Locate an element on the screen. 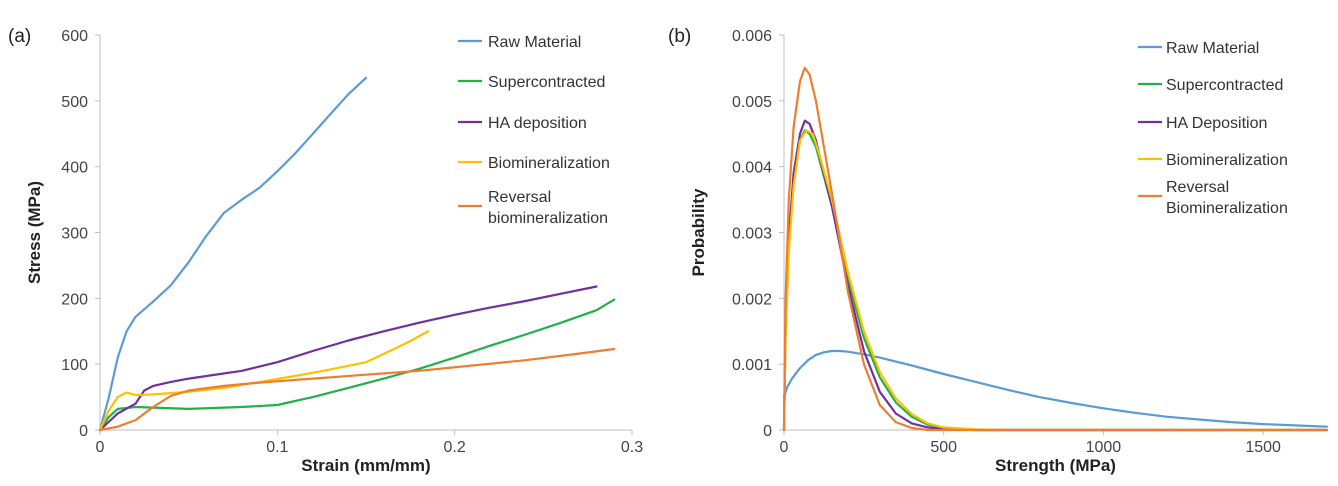 This screenshot has height=486, width=1338. y-tick-label: 500 is located at coordinates (74, 102).